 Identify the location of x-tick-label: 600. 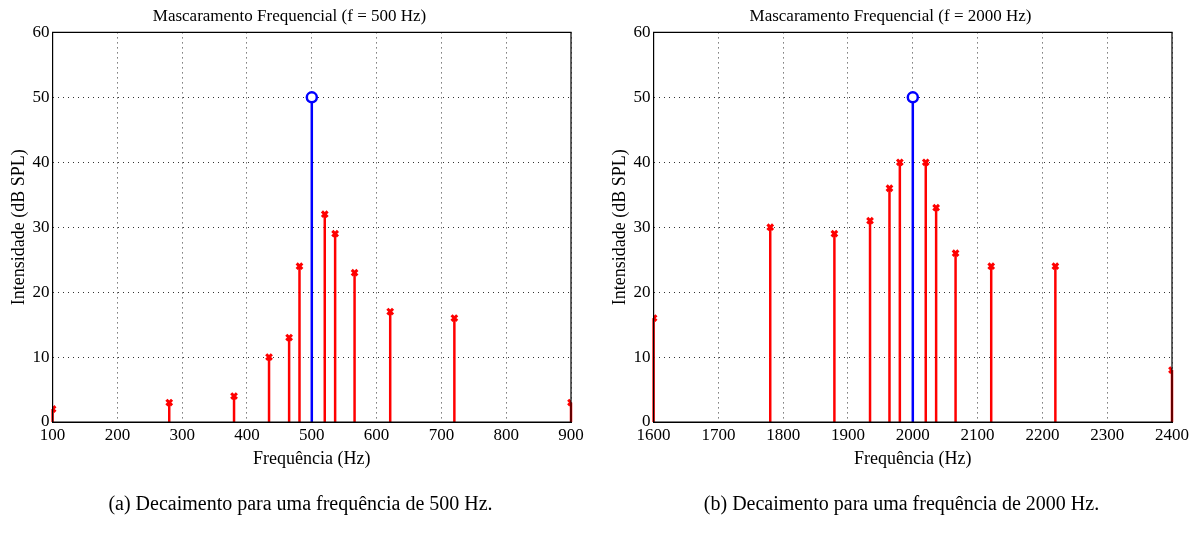
(376, 434).